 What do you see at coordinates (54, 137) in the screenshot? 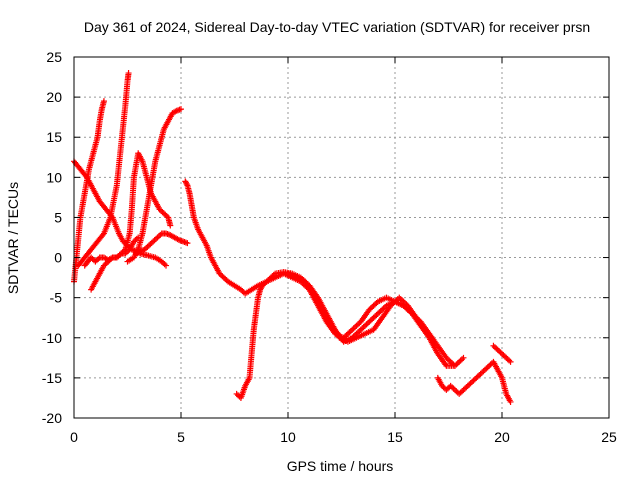
I see `y-tick-label: 15` at bounding box center [54, 137].